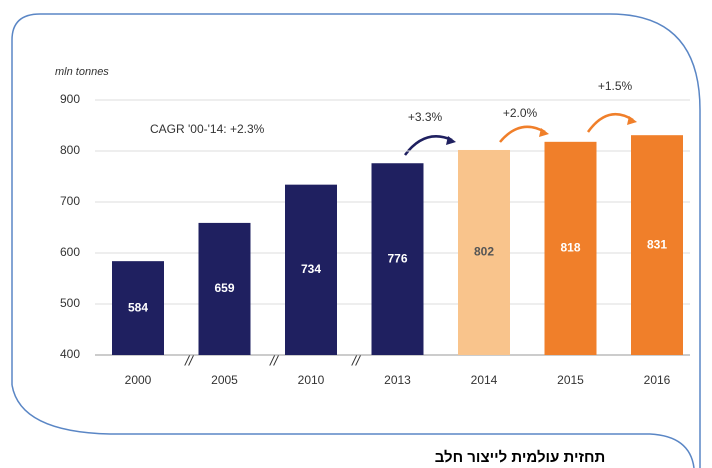 Image resolution: width=712 pixels, height=468 pixels. I want to click on x-tick-label: 2014, so click(484, 380).